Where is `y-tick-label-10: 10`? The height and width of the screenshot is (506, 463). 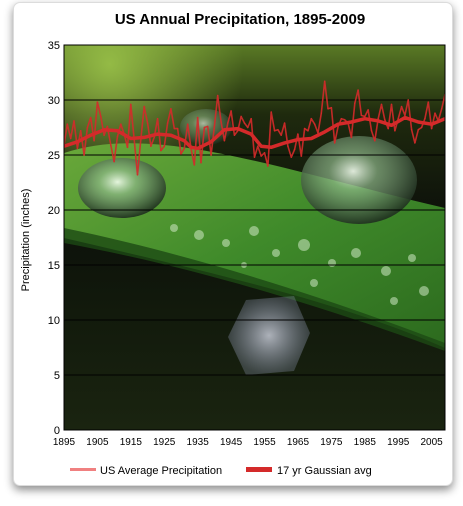
y-tick-label-10: 10 is located at coordinates (54, 321).